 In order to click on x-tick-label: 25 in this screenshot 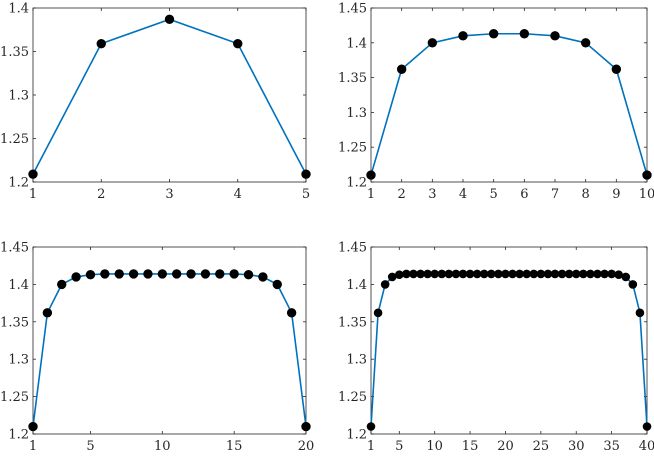, I will do `click(541, 446)`.